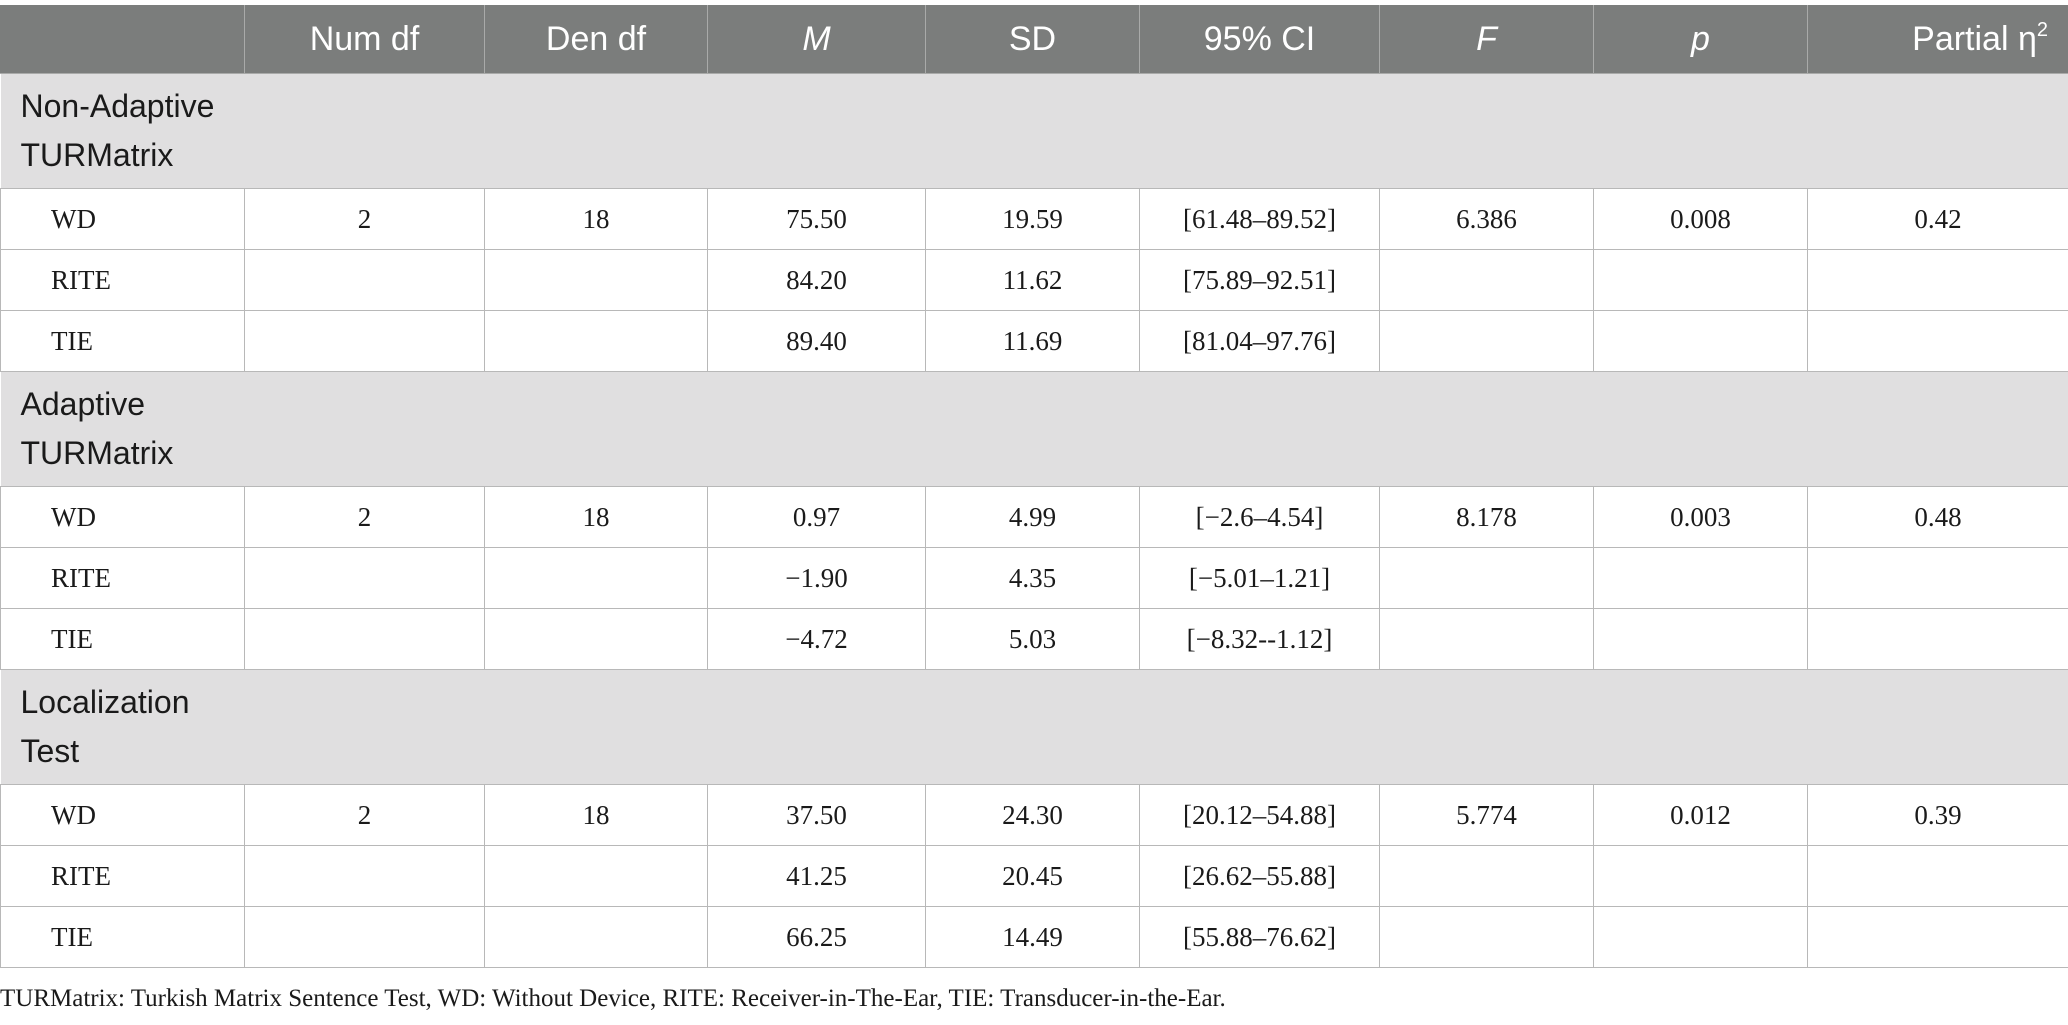 The width and height of the screenshot is (2068, 1025). What do you see at coordinates (816, 280) in the screenshot?
I see `table-cell: 84.20` at bounding box center [816, 280].